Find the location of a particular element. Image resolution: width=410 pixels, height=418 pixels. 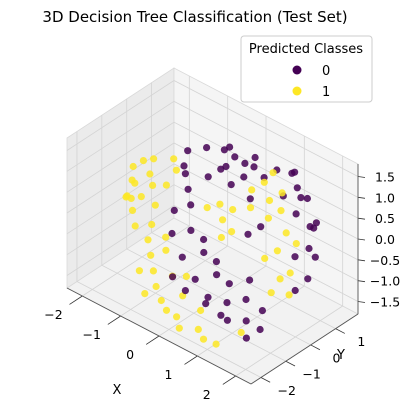

legend-frame is located at coordinates (306, 69).